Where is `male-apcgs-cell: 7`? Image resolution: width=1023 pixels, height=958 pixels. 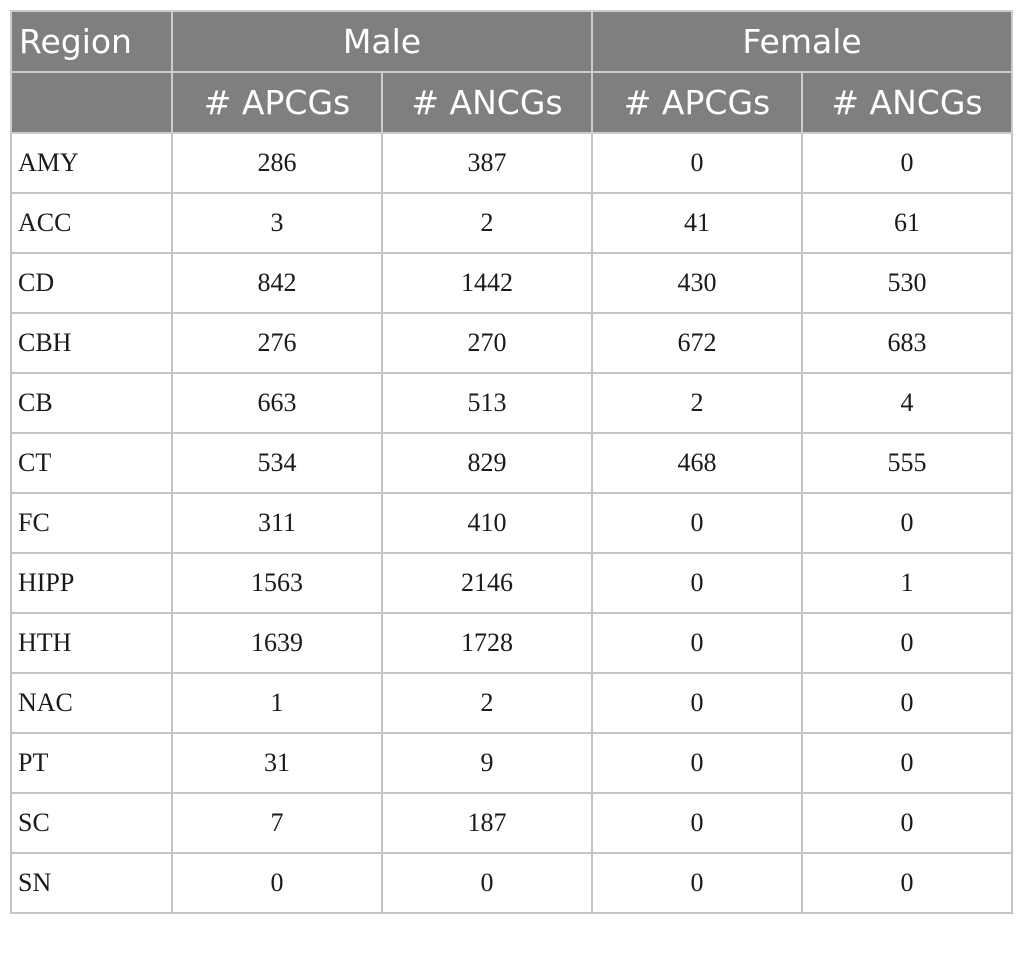
male-apcgs-cell: 7 is located at coordinates (277, 823).